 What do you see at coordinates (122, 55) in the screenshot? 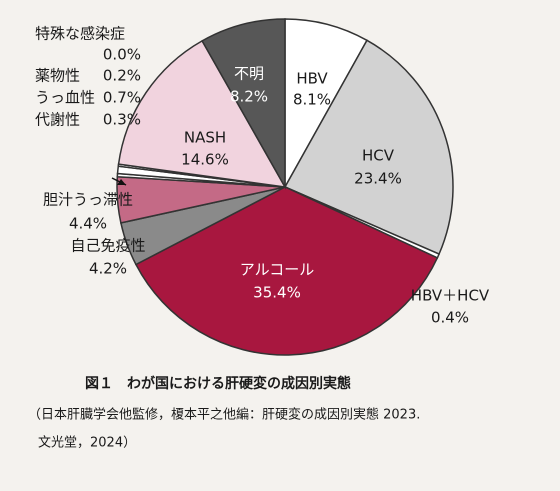
I see `value-label: 0.0%` at bounding box center [122, 55].